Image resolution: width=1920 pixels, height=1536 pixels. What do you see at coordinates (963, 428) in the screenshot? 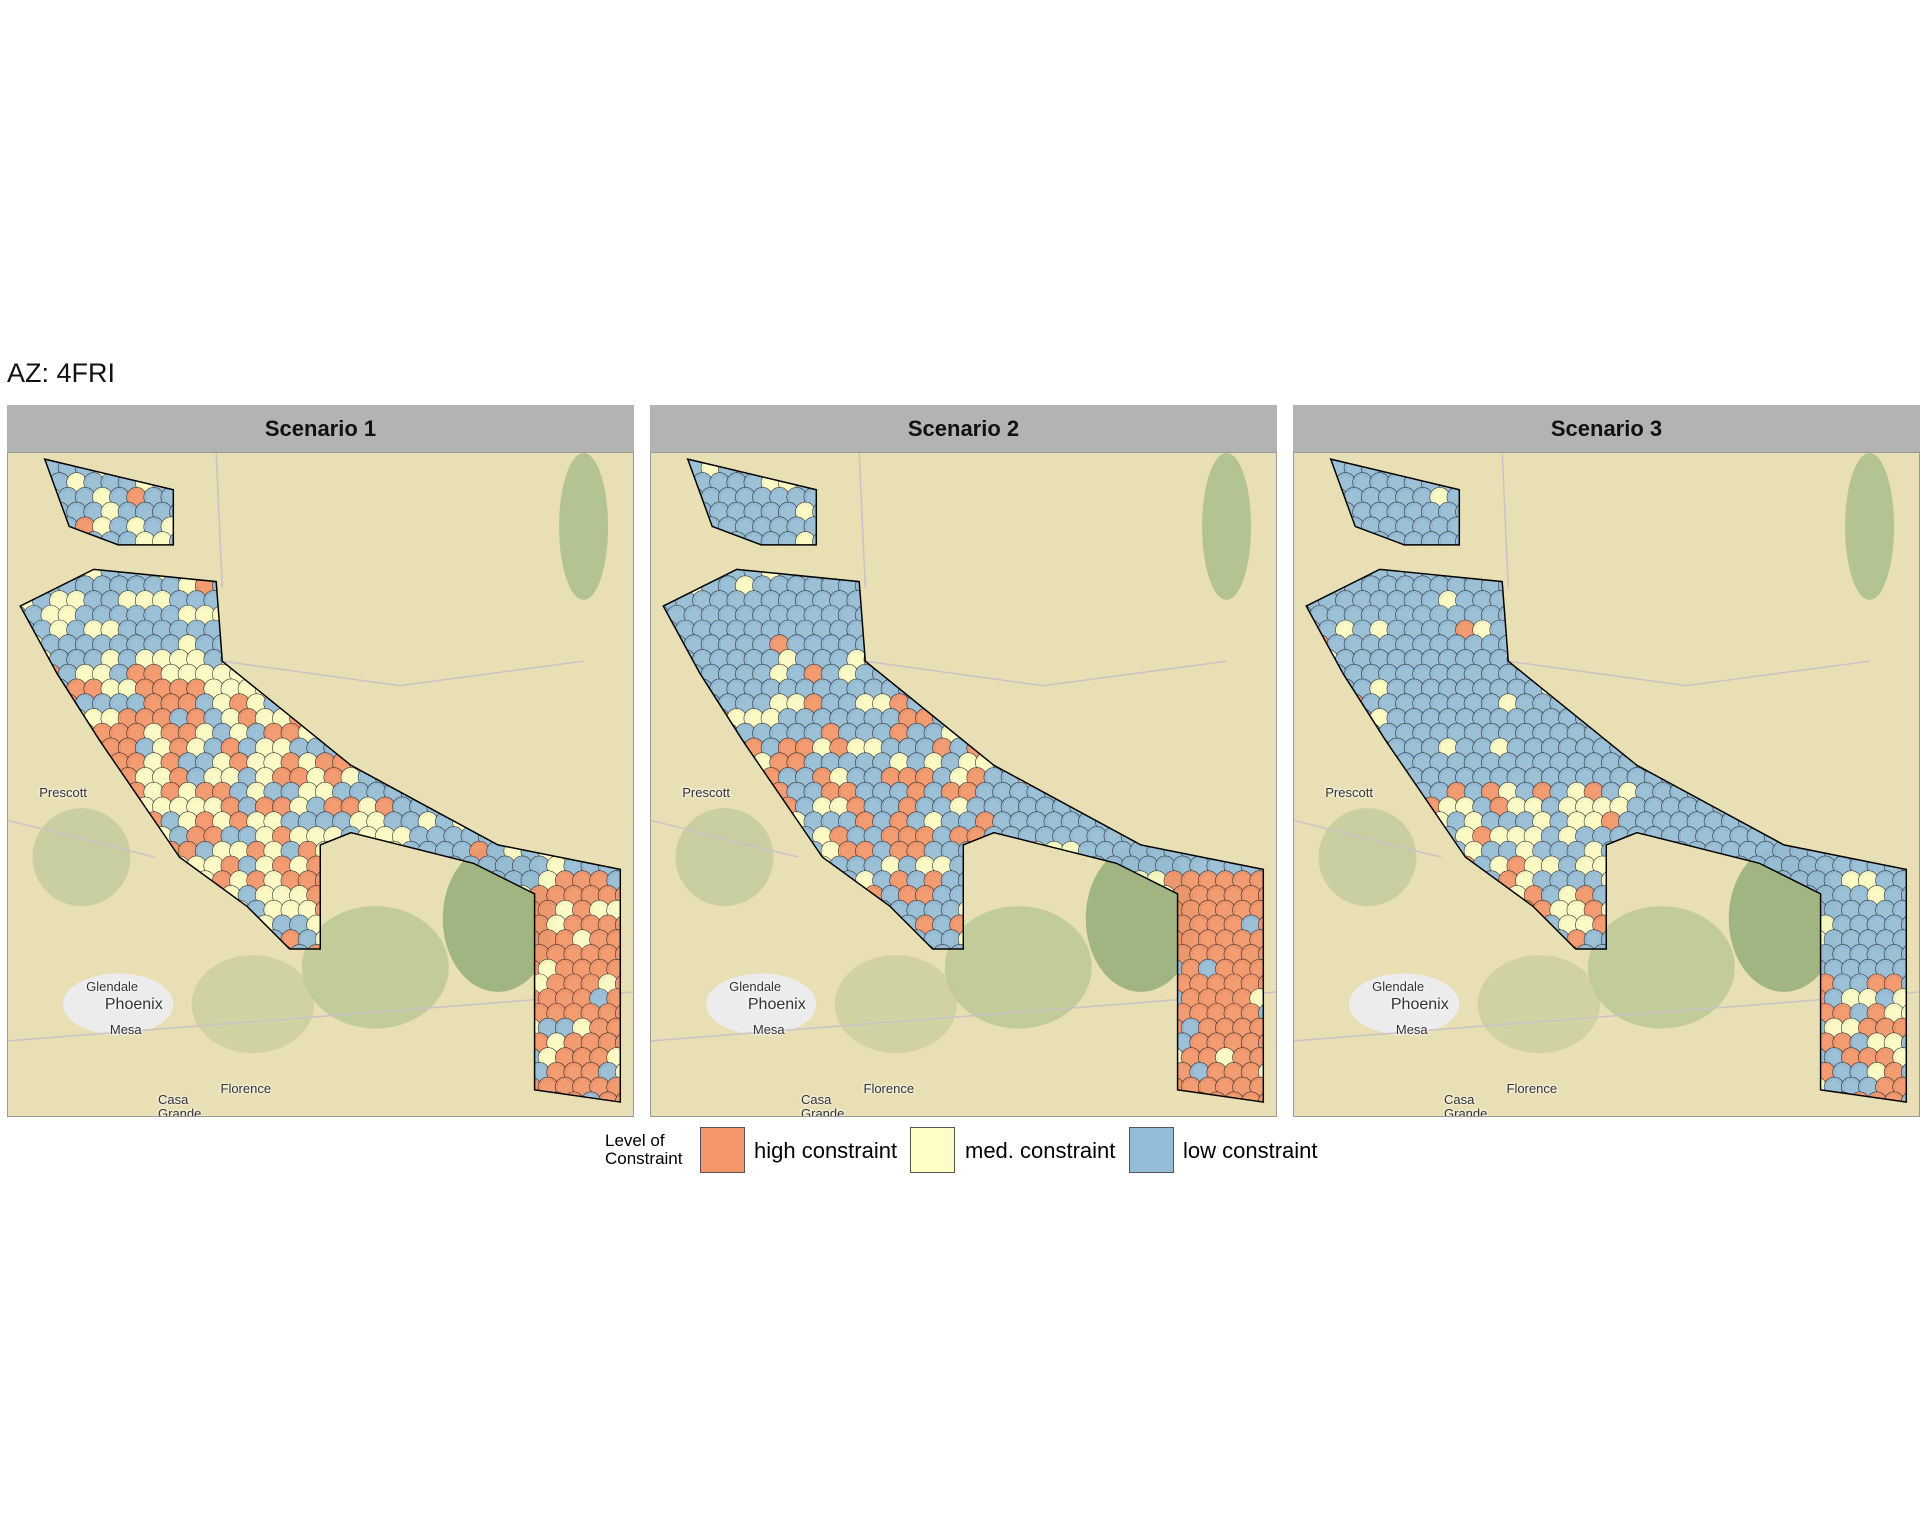
I see `panel-title: Scenario 2` at bounding box center [963, 428].